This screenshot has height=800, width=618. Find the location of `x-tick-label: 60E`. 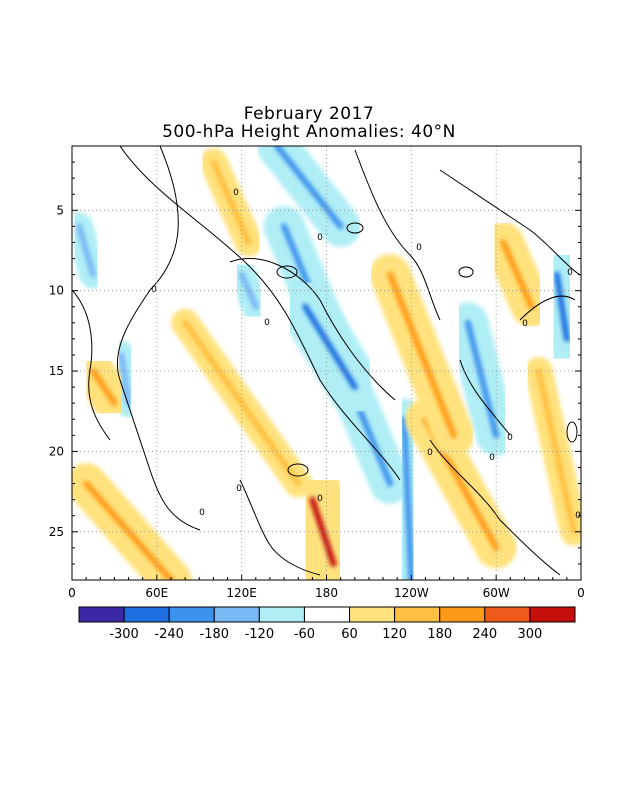

x-tick-label: 60E is located at coordinates (156, 593).